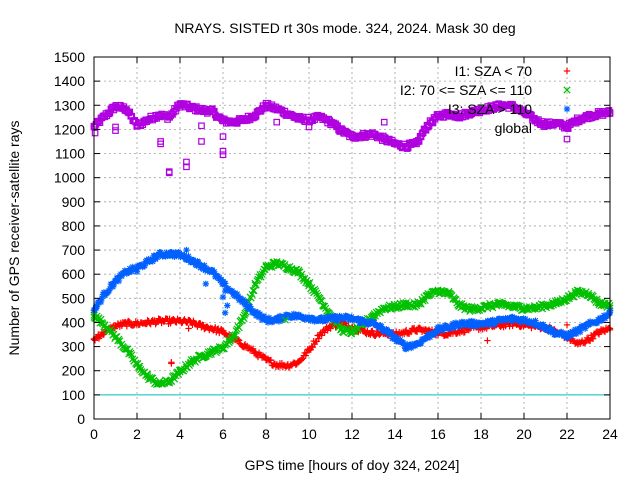 The width and height of the screenshot is (640, 480). What do you see at coordinates (74, 202) in the screenshot?
I see `y-tick-label: 900` at bounding box center [74, 202].